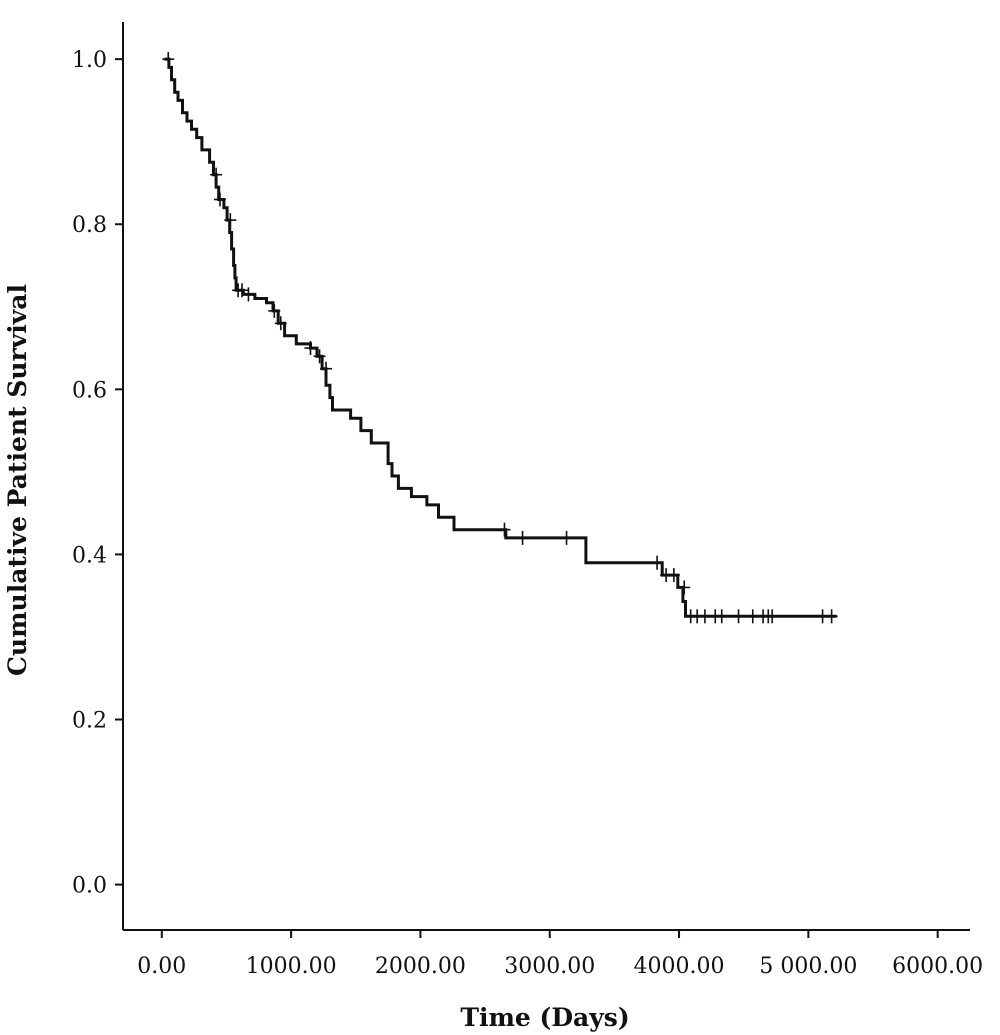 The width and height of the screenshot is (1000, 1035). I want to click on y-tick-label: 0.8, so click(89, 225).